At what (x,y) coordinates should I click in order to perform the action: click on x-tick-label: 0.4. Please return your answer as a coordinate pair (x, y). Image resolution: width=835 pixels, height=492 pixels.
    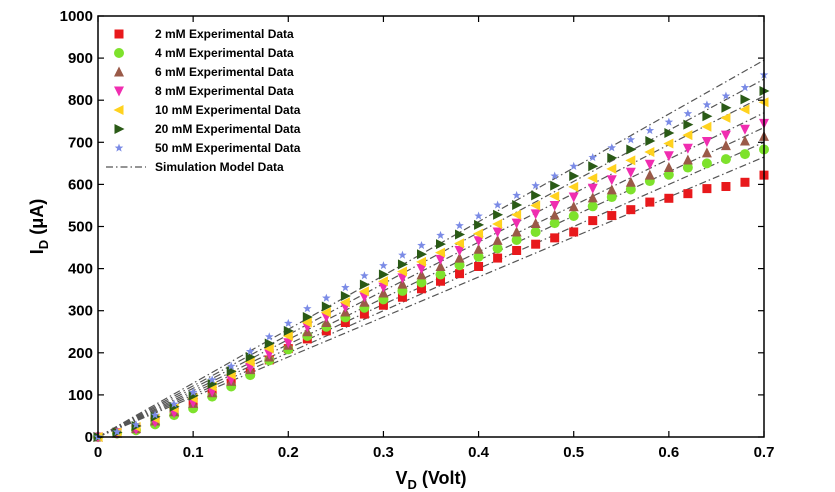
    Looking at the image, I should click on (479, 452).